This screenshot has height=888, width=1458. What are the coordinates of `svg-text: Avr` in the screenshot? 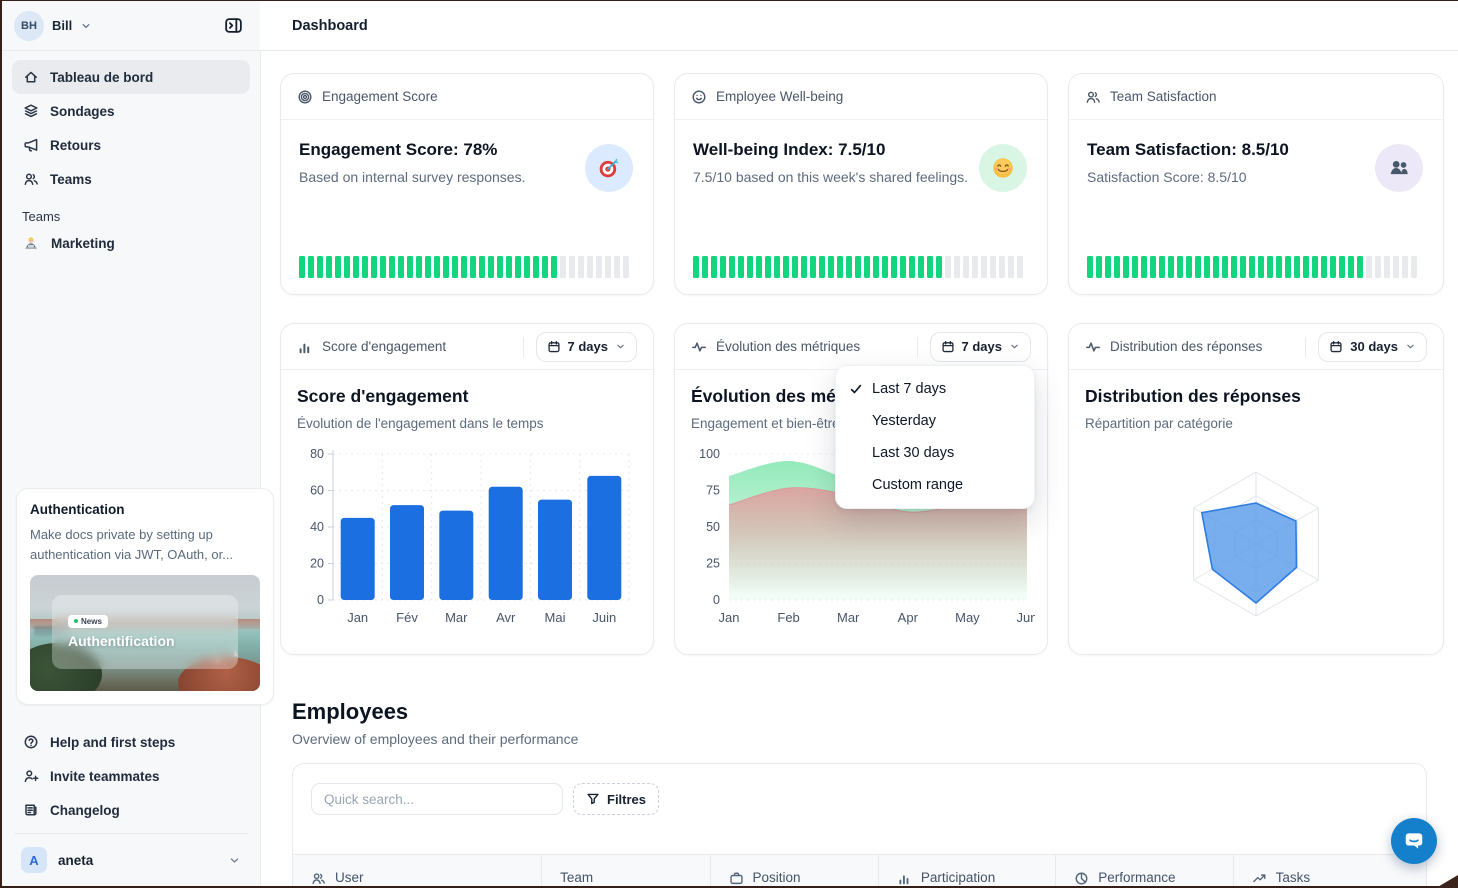 It's located at (506, 617).